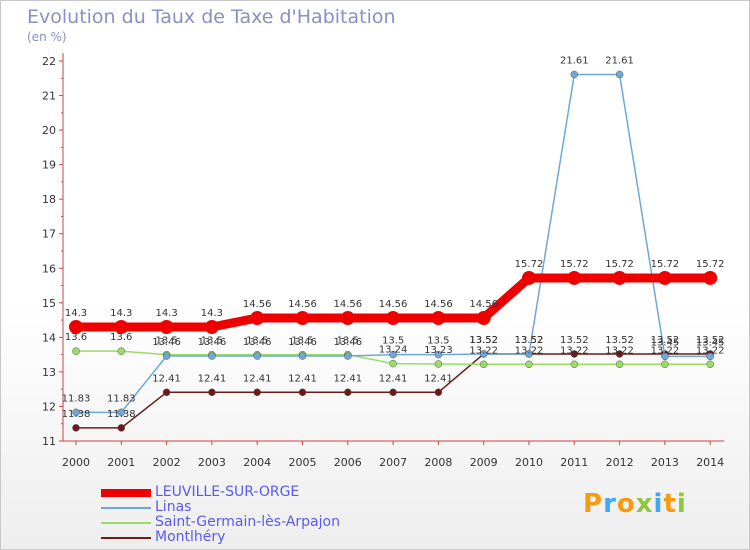  I want to click on x-tick-label: 2013, so click(665, 462).